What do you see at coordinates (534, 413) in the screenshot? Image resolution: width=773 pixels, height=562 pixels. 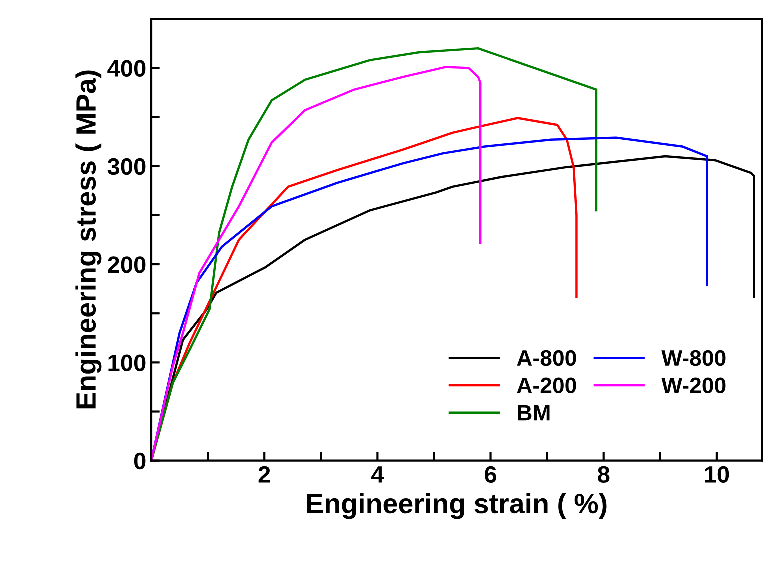 I see `legend-label: BM` at bounding box center [534, 413].